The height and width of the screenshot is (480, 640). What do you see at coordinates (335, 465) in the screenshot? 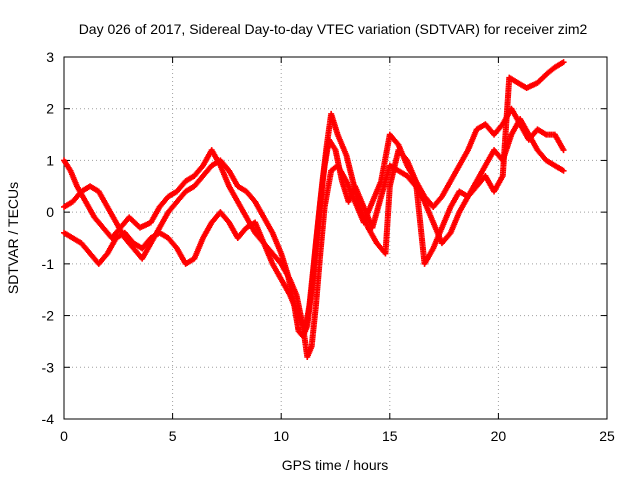
I see `x-axis-label: GPS time / hours` at bounding box center [335, 465].